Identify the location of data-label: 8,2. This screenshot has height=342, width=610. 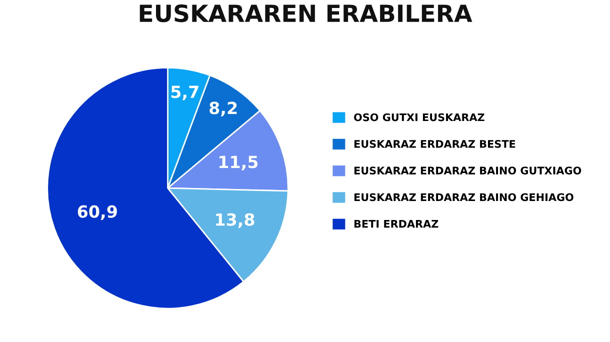
(223, 109).